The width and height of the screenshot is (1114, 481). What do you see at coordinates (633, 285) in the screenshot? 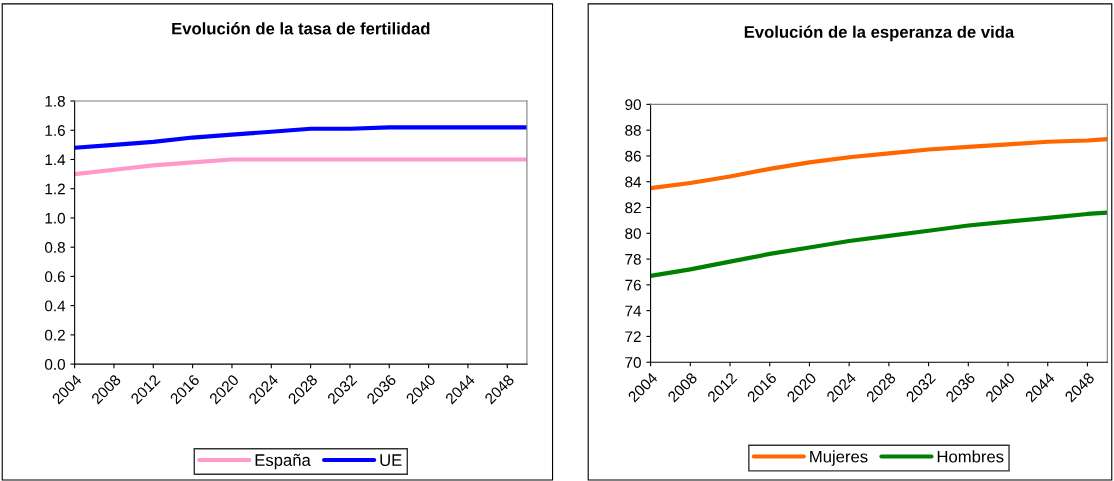
I see `y-tick-label: 76` at bounding box center [633, 285].